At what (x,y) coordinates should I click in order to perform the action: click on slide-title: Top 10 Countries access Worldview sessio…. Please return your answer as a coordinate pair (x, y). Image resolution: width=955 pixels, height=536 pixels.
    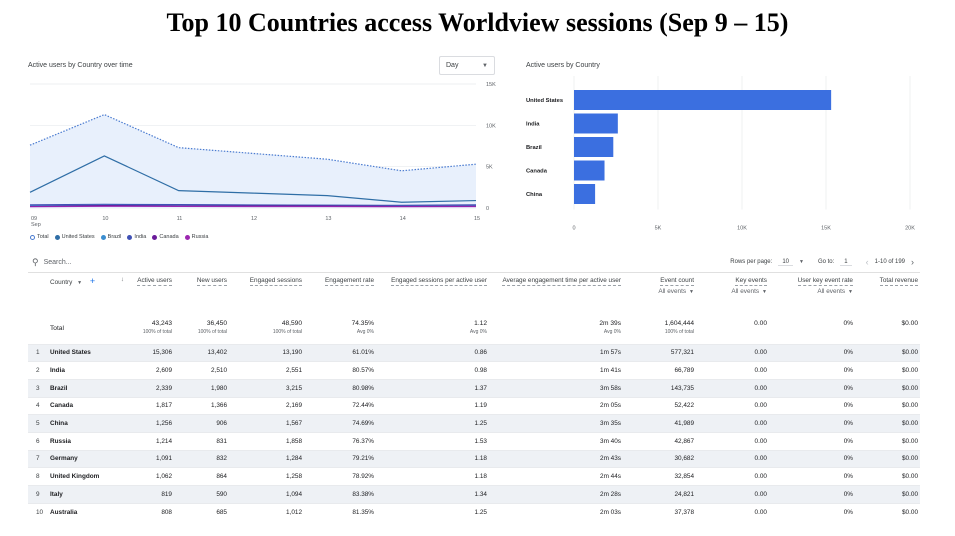
    Looking at the image, I should click on (477, 22).